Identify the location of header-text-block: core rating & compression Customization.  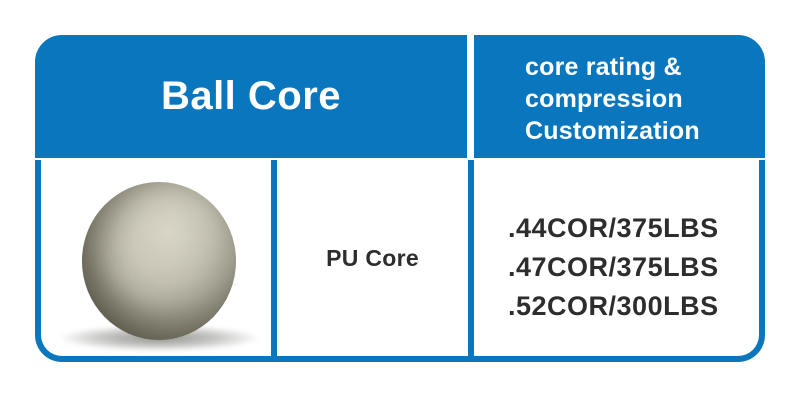
(619, 91).